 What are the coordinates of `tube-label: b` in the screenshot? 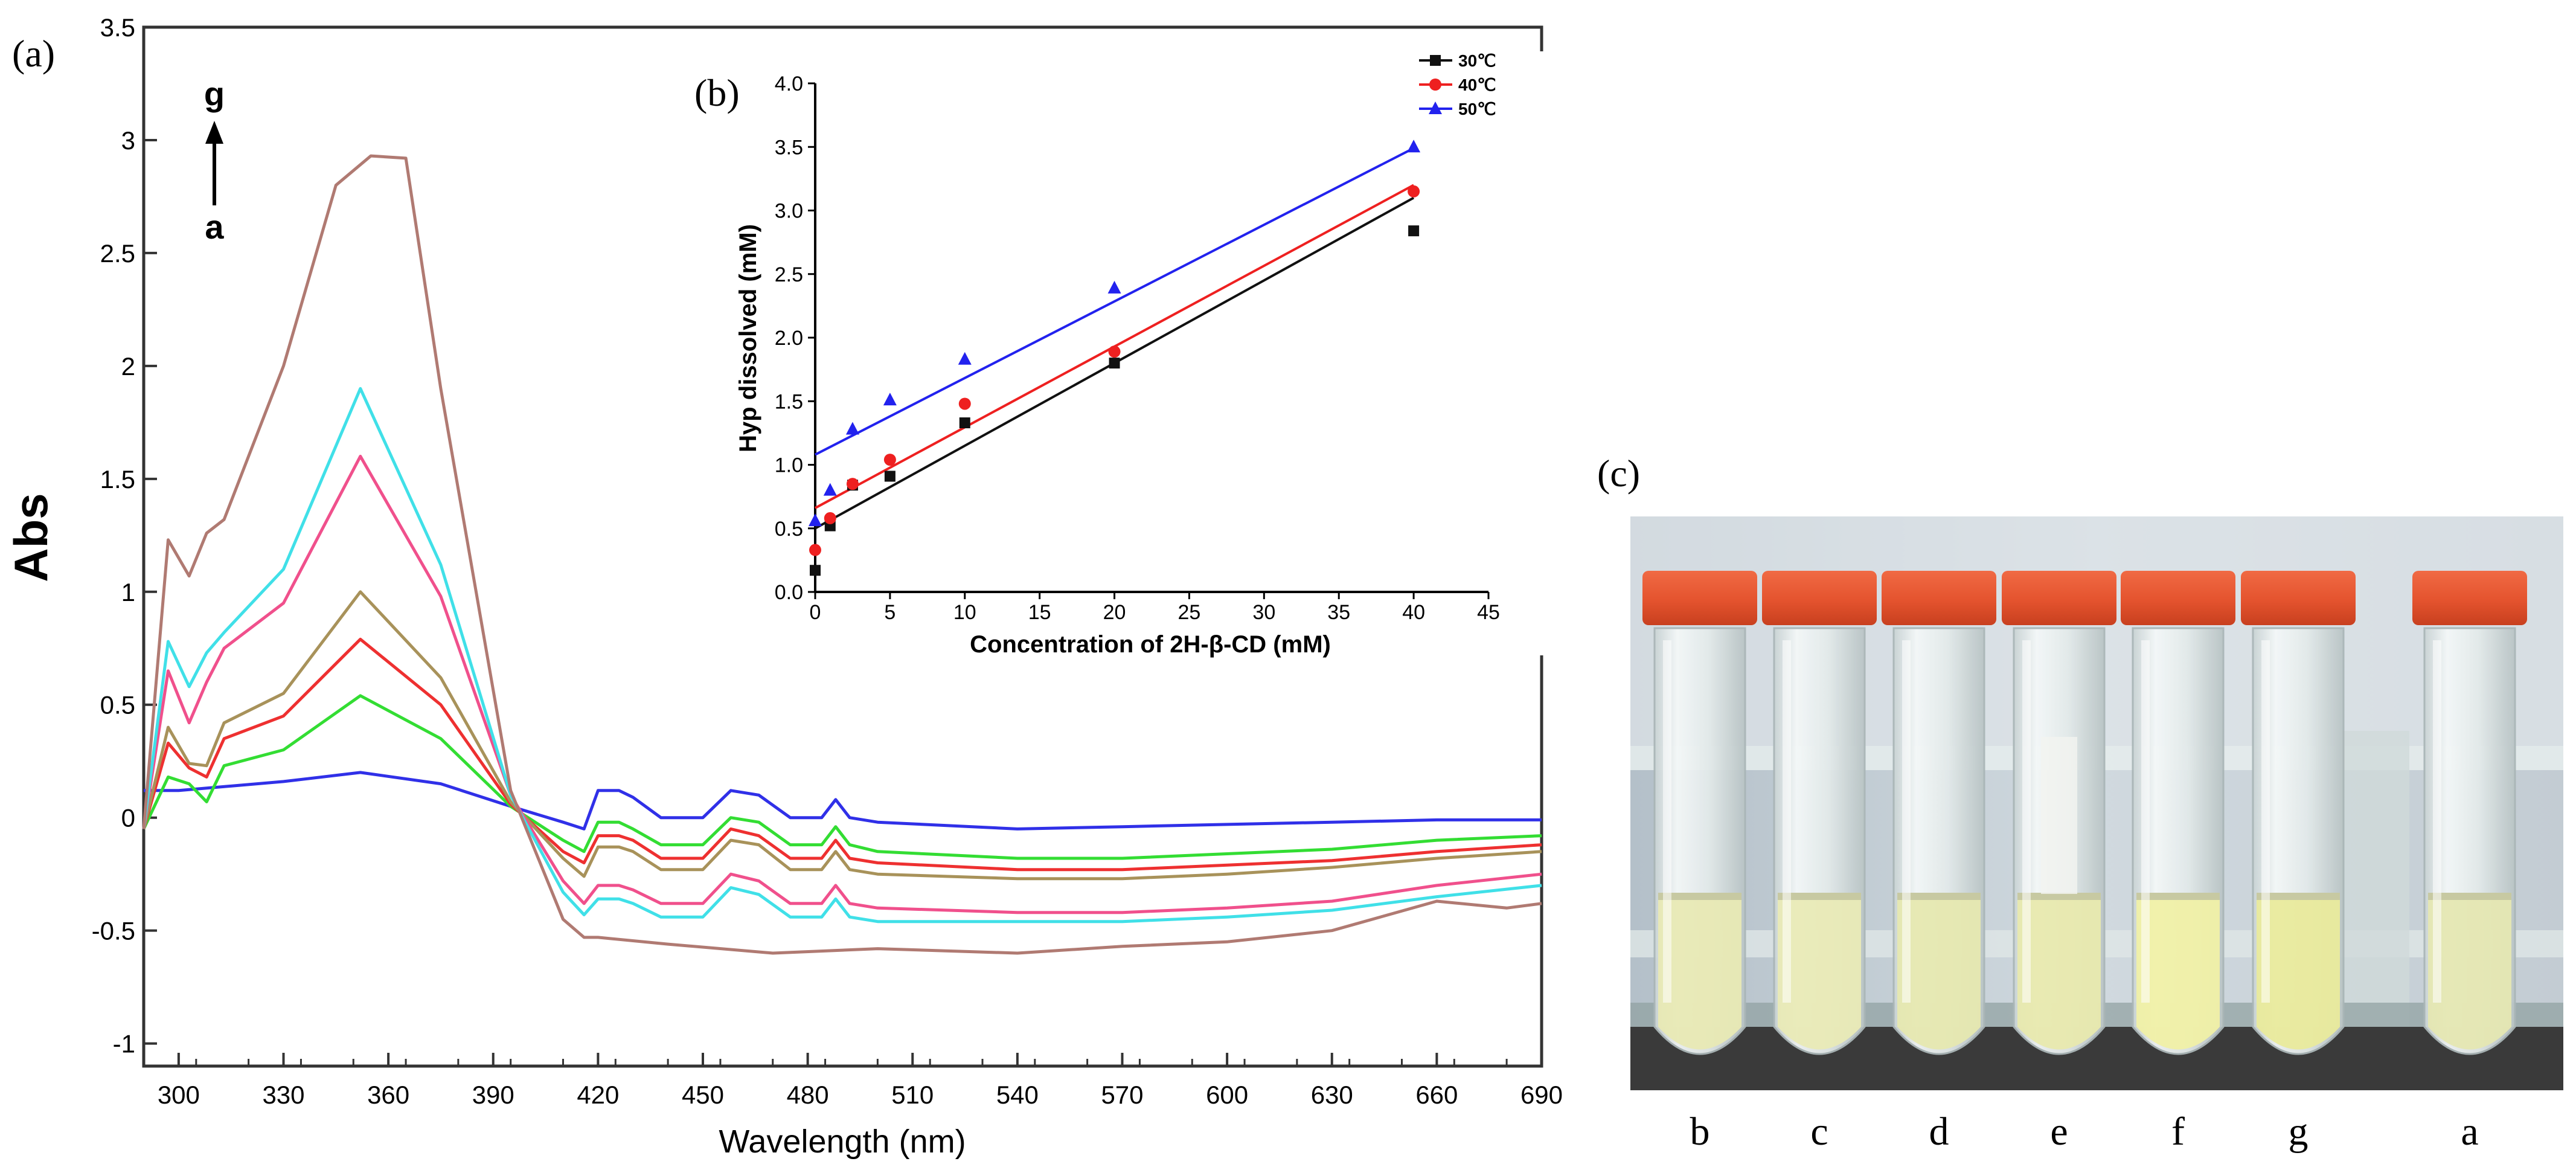 It's located at (1700, 1132).